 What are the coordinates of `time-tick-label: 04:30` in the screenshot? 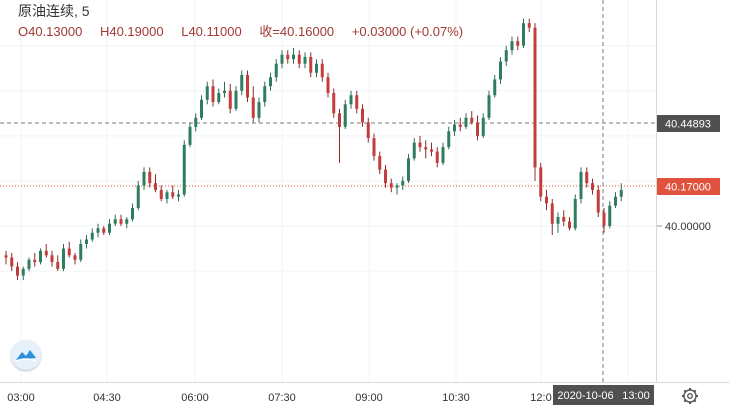 It's located at (107, 398).